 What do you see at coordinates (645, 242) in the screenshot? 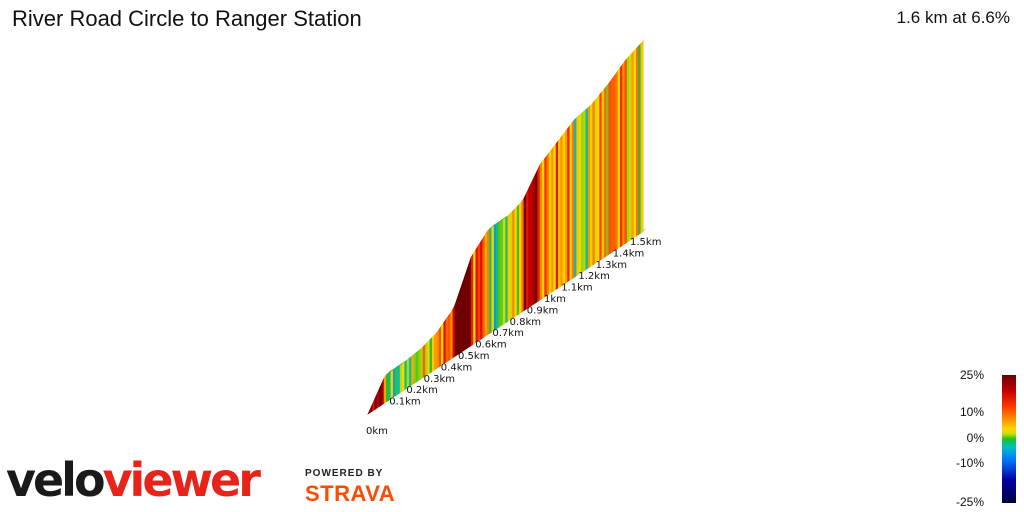
I see `distance-tick-label: 1.5km` at bounding box center [645, 242].